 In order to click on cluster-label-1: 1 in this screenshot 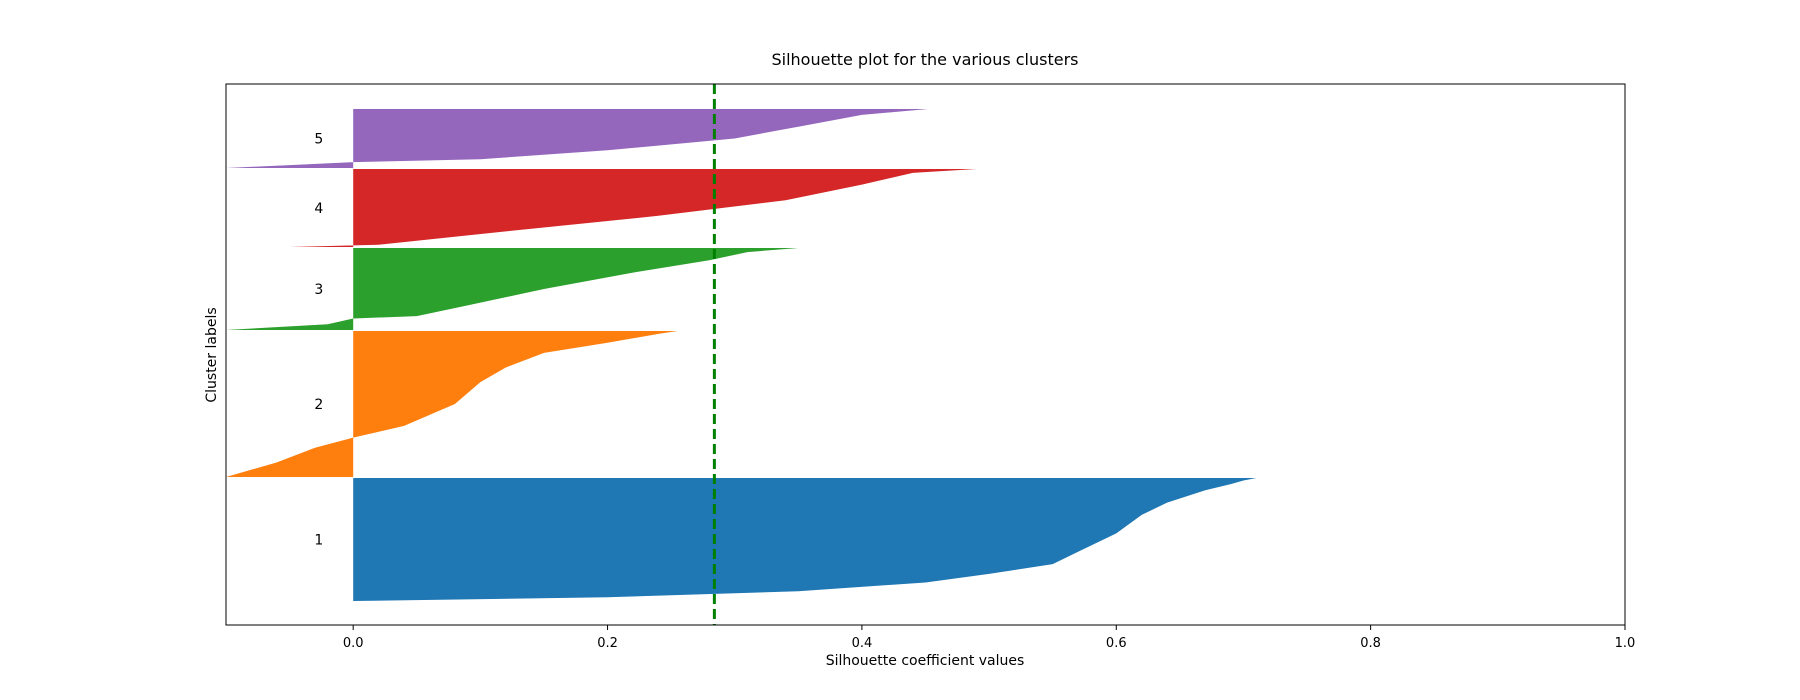, I will do `click(318, 541)`.